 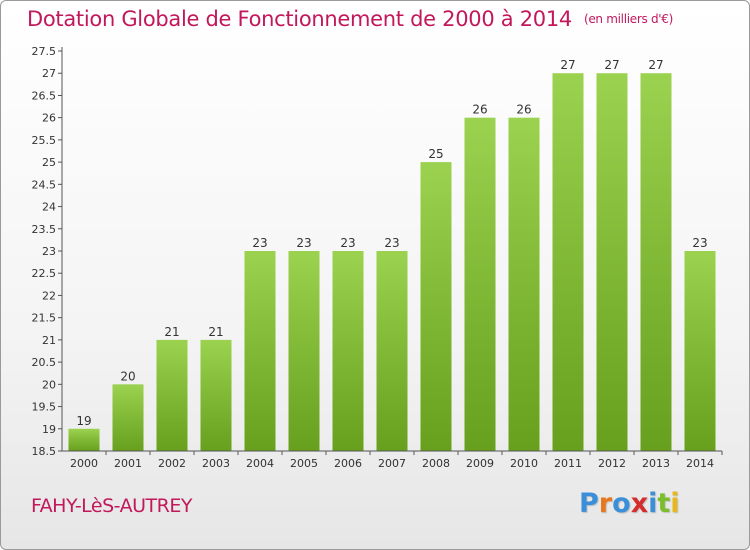 What do you see at coordinates (621, 503) in the screenshot?
I see `logo-letter: o` at bounding box center [621, 503].